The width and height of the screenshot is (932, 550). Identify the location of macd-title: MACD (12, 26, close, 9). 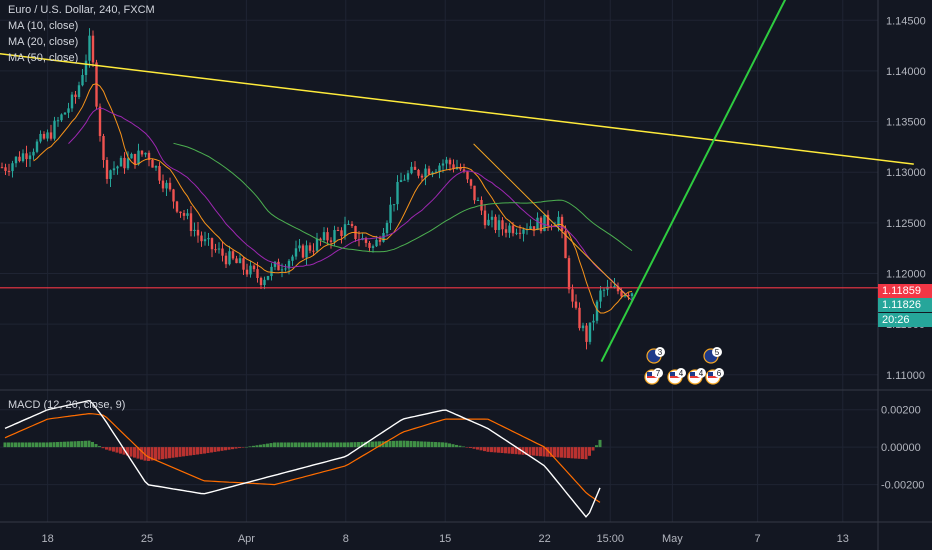
(67, 405).